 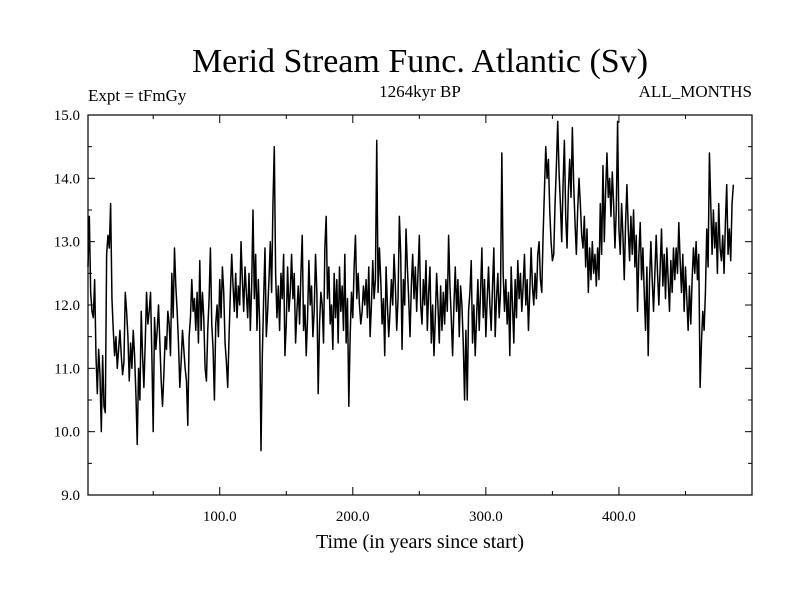 What do you see at coordinates (420, 542) in the screenshot?
I see `x-axis-label: Time (in years since start)` at bounding box center [420, 542].